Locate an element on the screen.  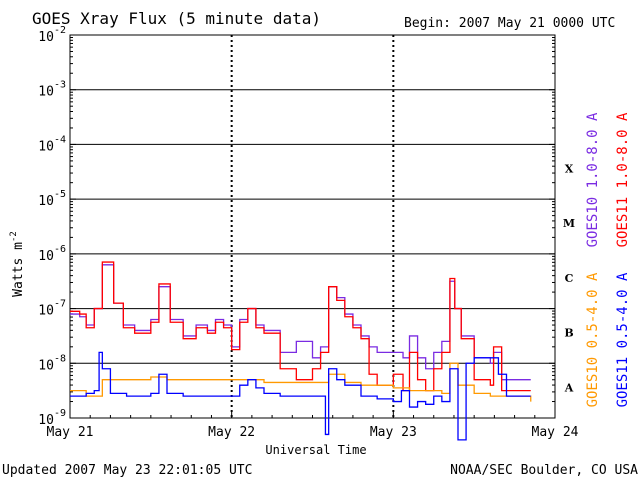
flare-class-label: X is located at coordinates (569, 168).